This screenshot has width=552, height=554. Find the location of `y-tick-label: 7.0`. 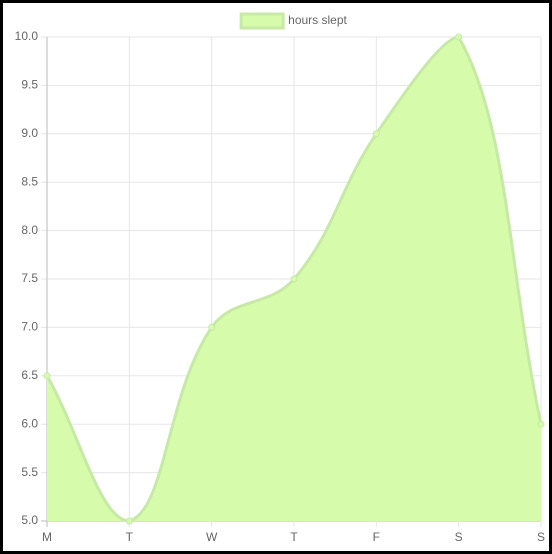

y-tick-label: 7.0 is located at coordinates (29, 327).